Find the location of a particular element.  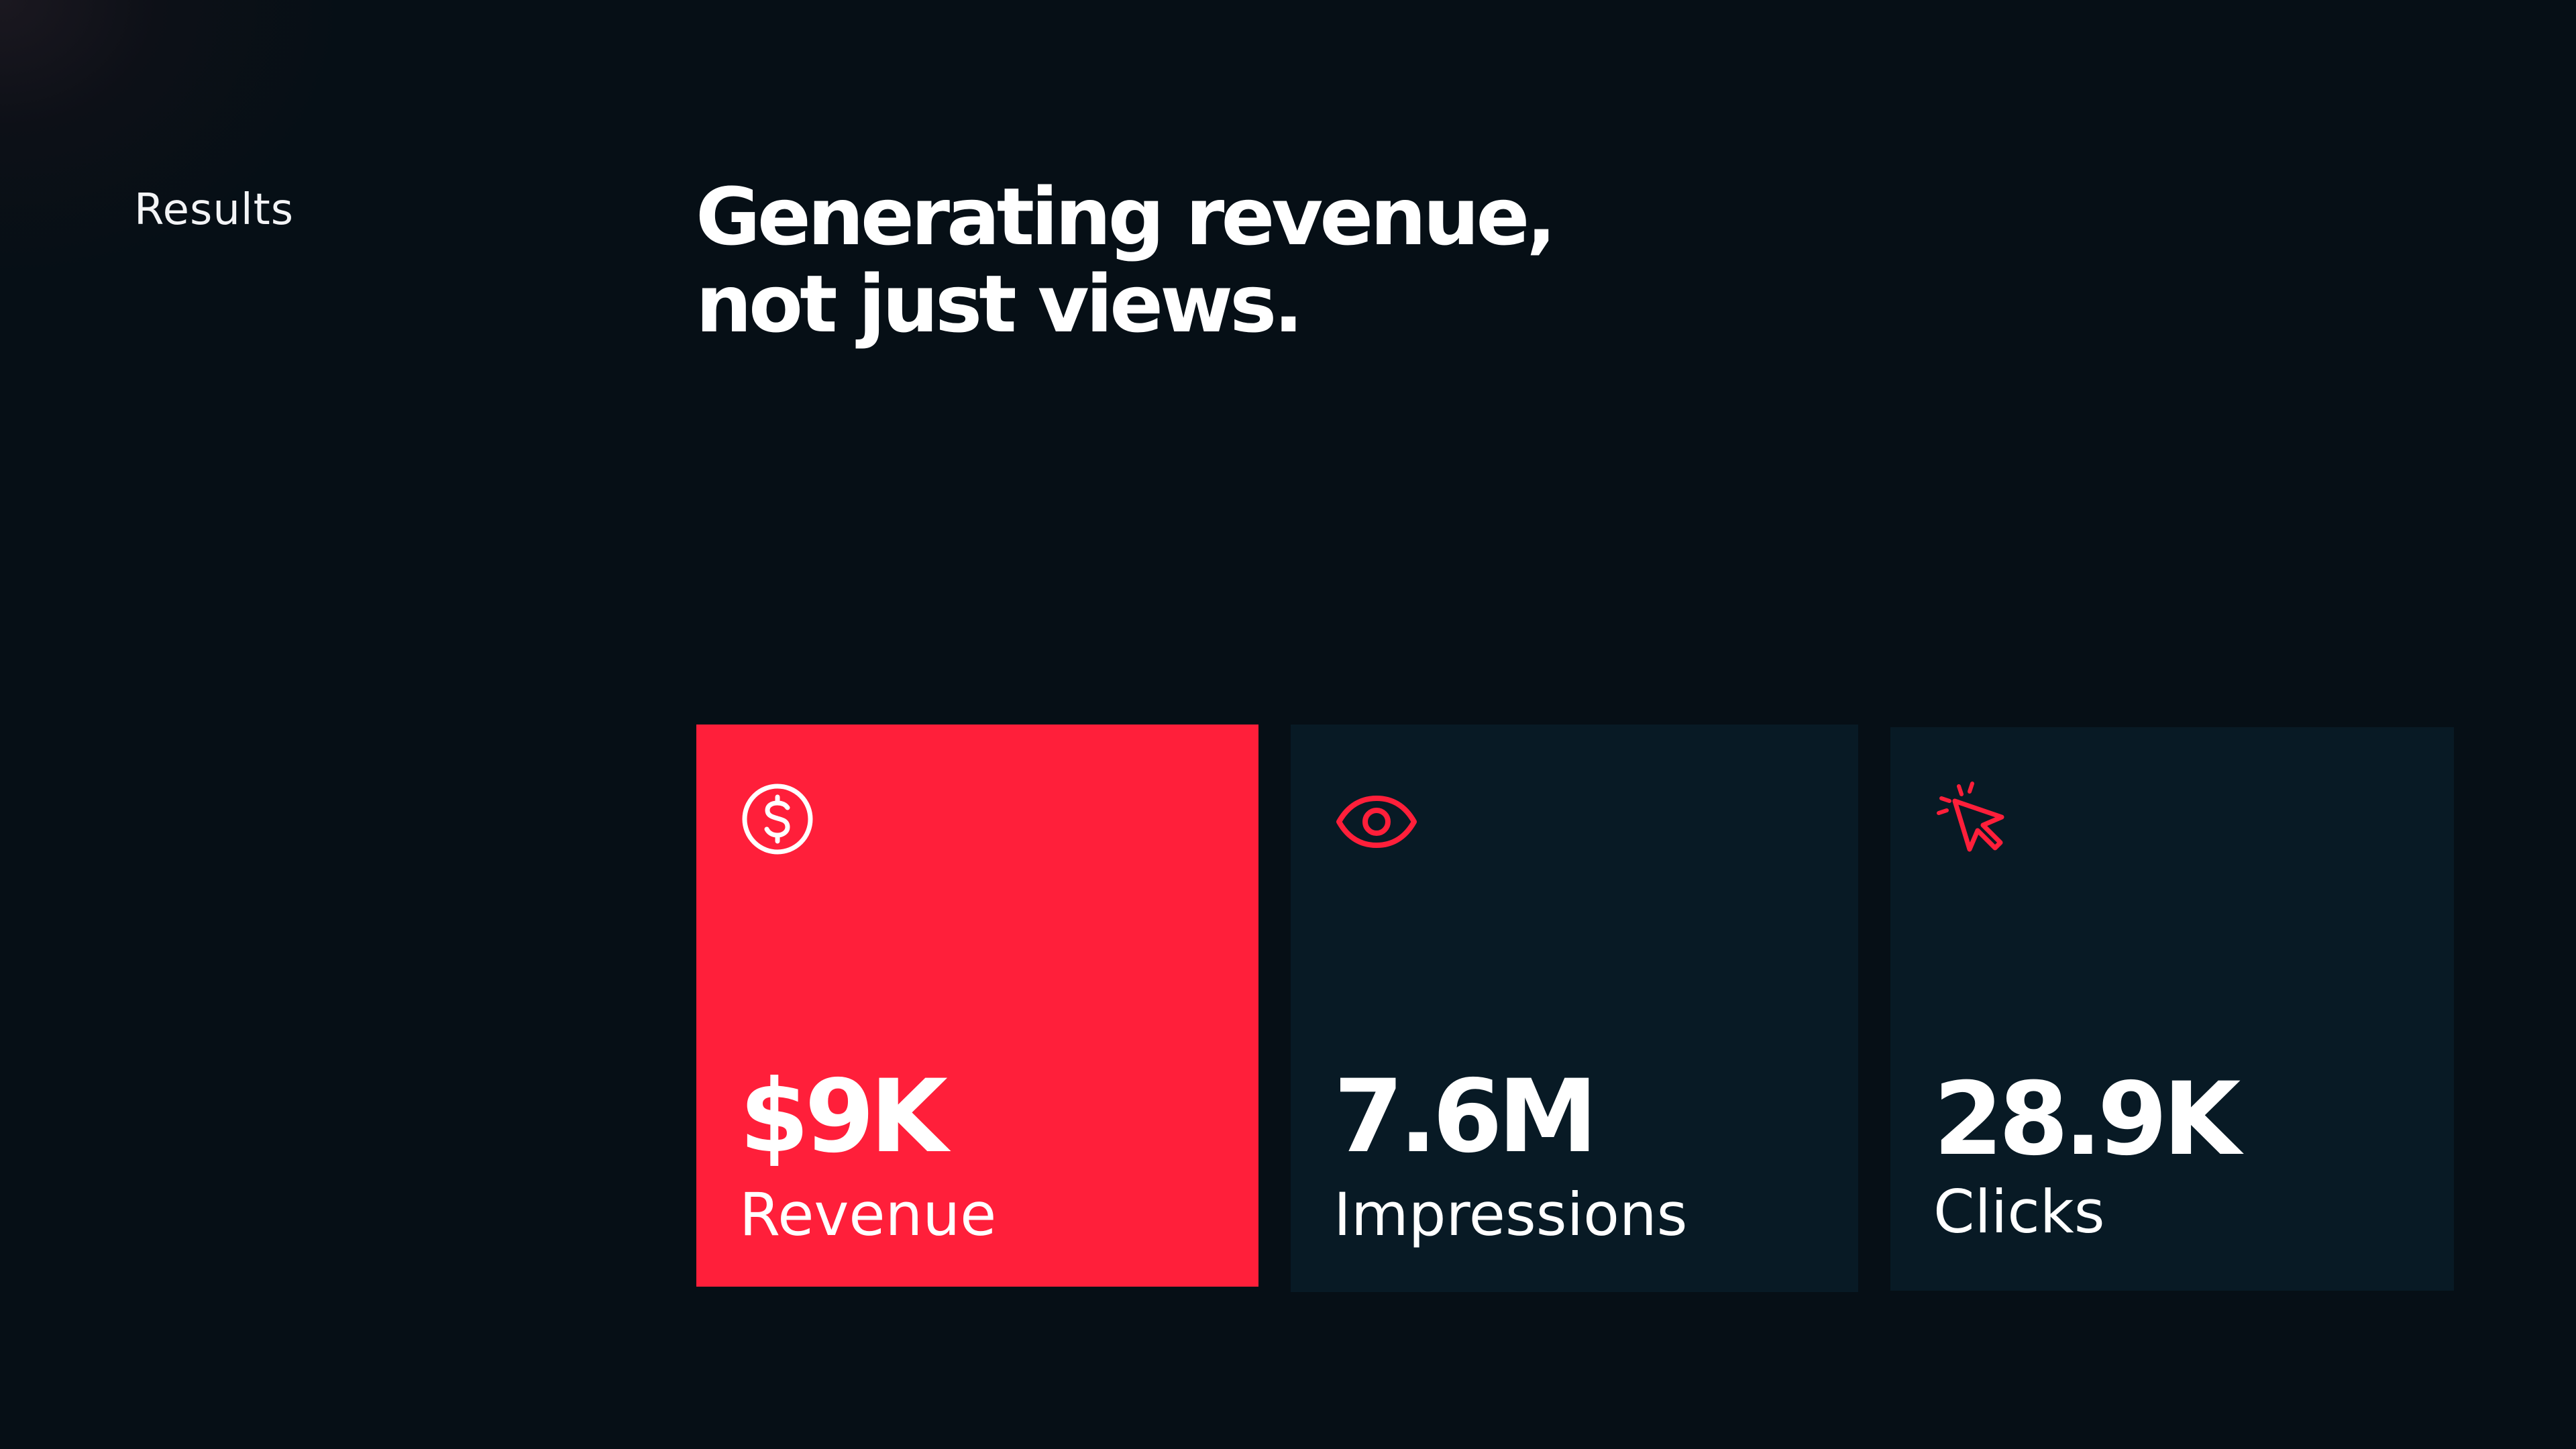

stat-label: Impressions is located at coordinates (1511, 1214).